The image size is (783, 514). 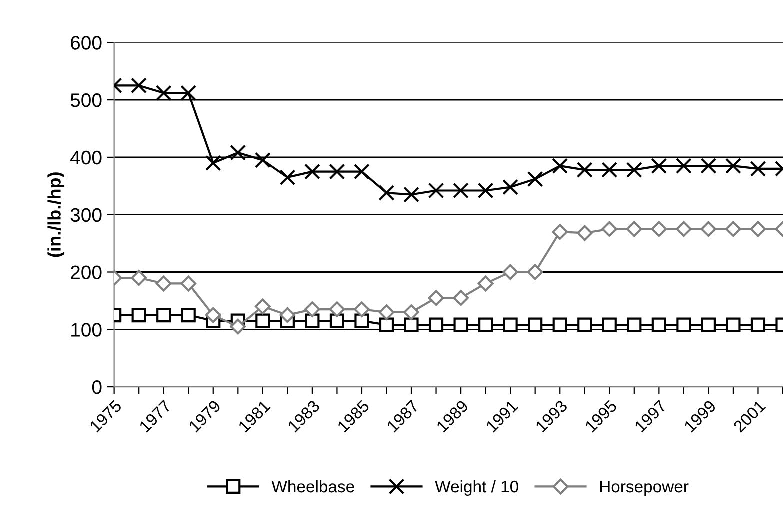 What do you see at coordinates (87, 330) in the screenshot?
I see `y-tick-label: 100` at bounding box center [87, 330].